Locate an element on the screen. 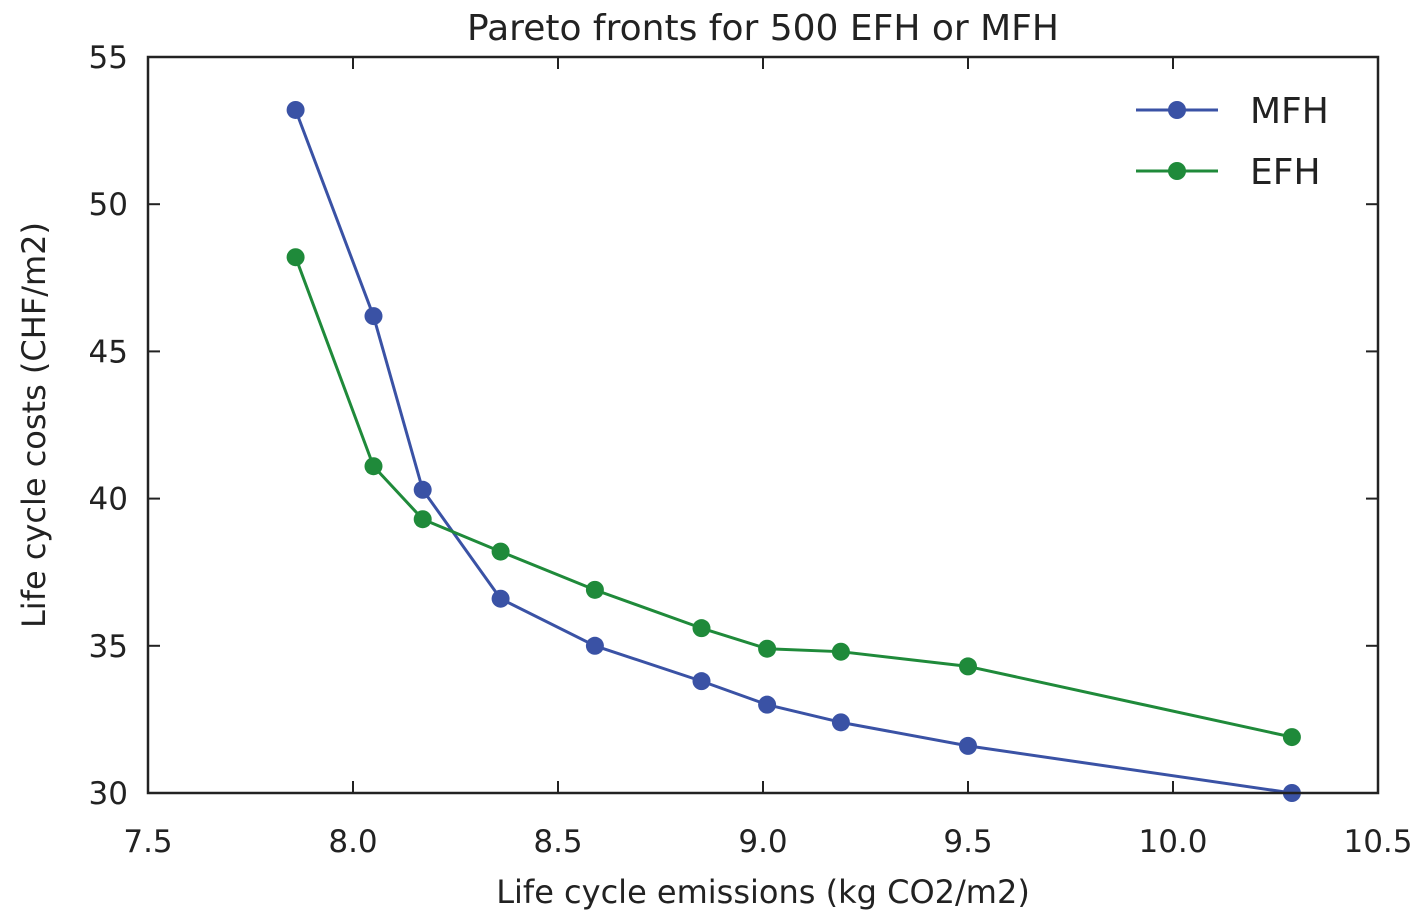  x-tick-labels: 7.5 8.0 8.5 9.0 9.5 10.0 10.5 is located at coordinates (767, 842).